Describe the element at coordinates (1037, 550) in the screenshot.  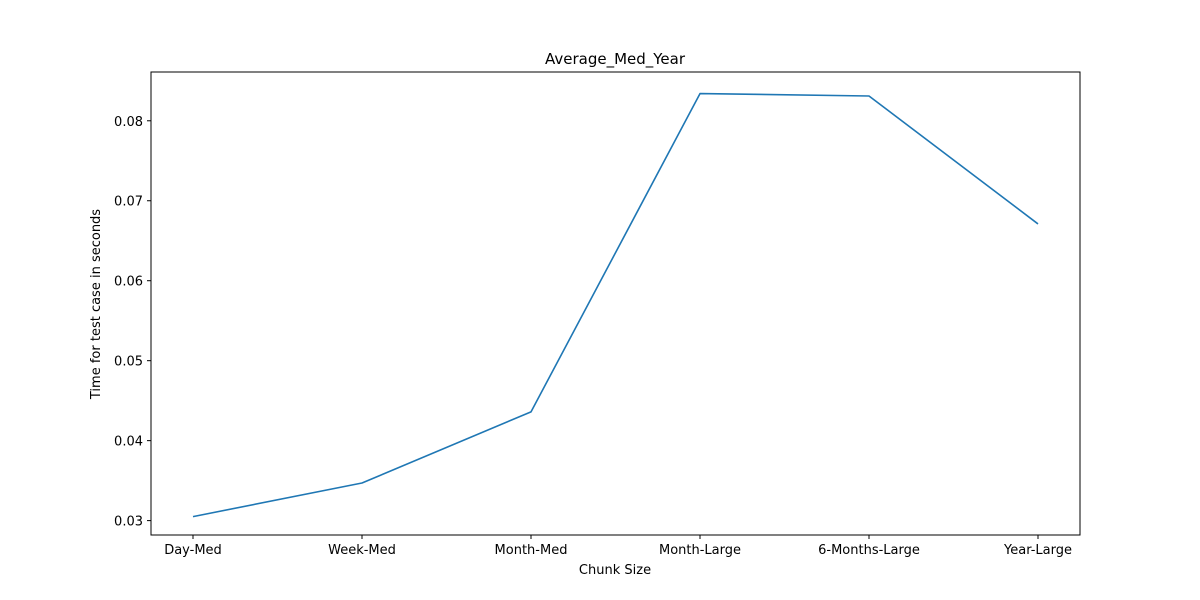
I see `x-tick-label: Year-Large` at that location.